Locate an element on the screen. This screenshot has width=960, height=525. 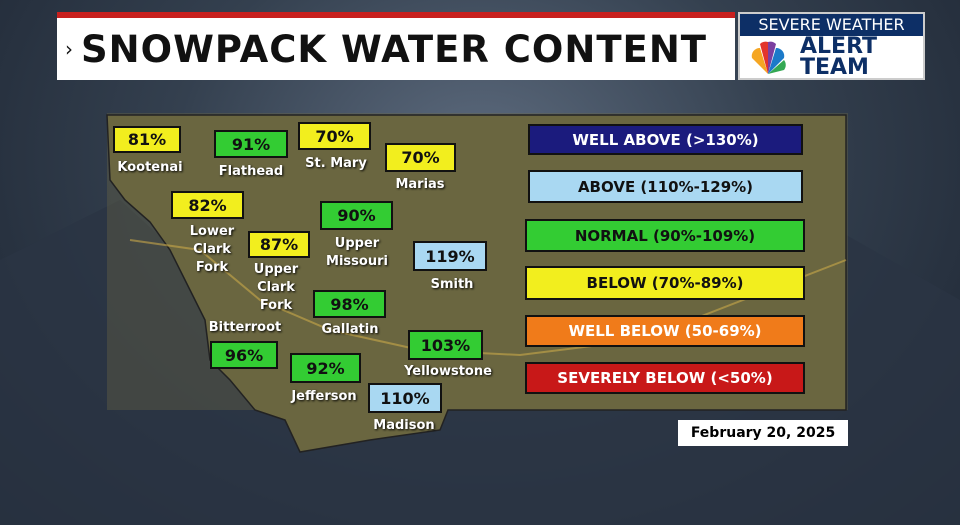
logo: SEVERE WEATHER ALERT TEAM is located at coordinates (831, 46).